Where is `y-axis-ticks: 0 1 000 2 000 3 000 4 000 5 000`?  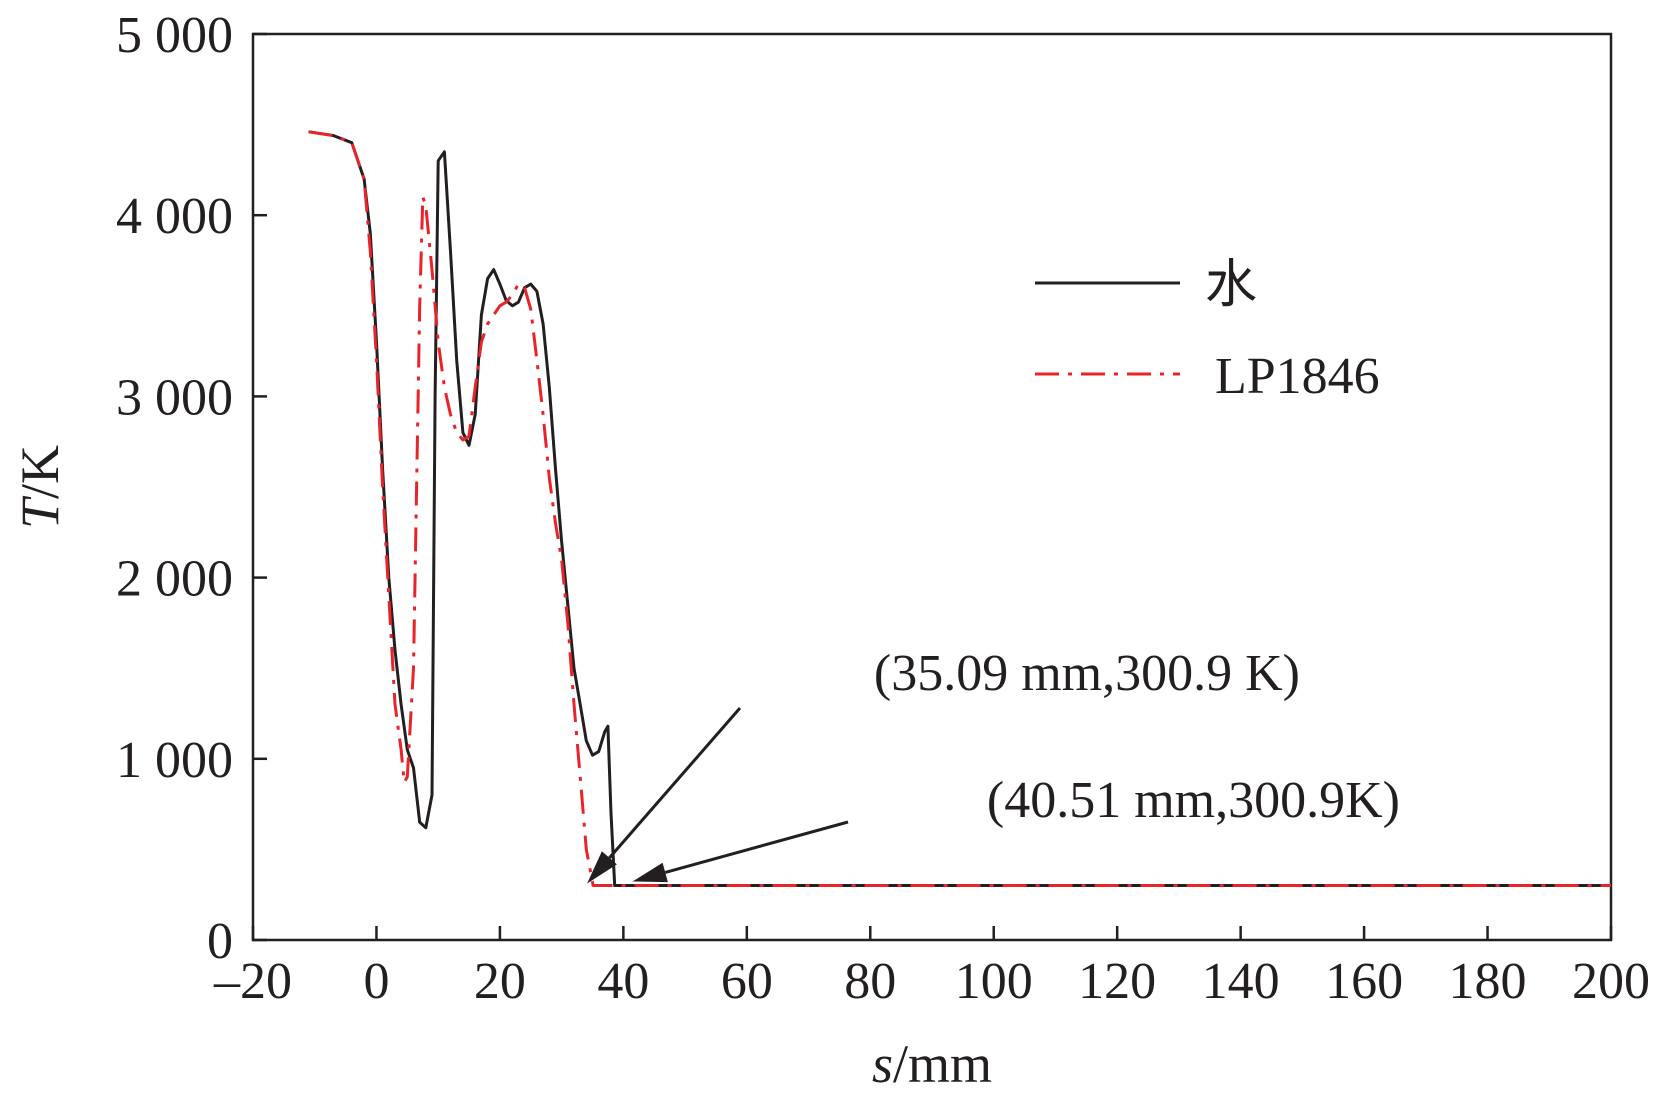
y-axis-ticks: 0 1 000 2 000 3 000 4 000 5 000 is located at coordinates (191, 488).